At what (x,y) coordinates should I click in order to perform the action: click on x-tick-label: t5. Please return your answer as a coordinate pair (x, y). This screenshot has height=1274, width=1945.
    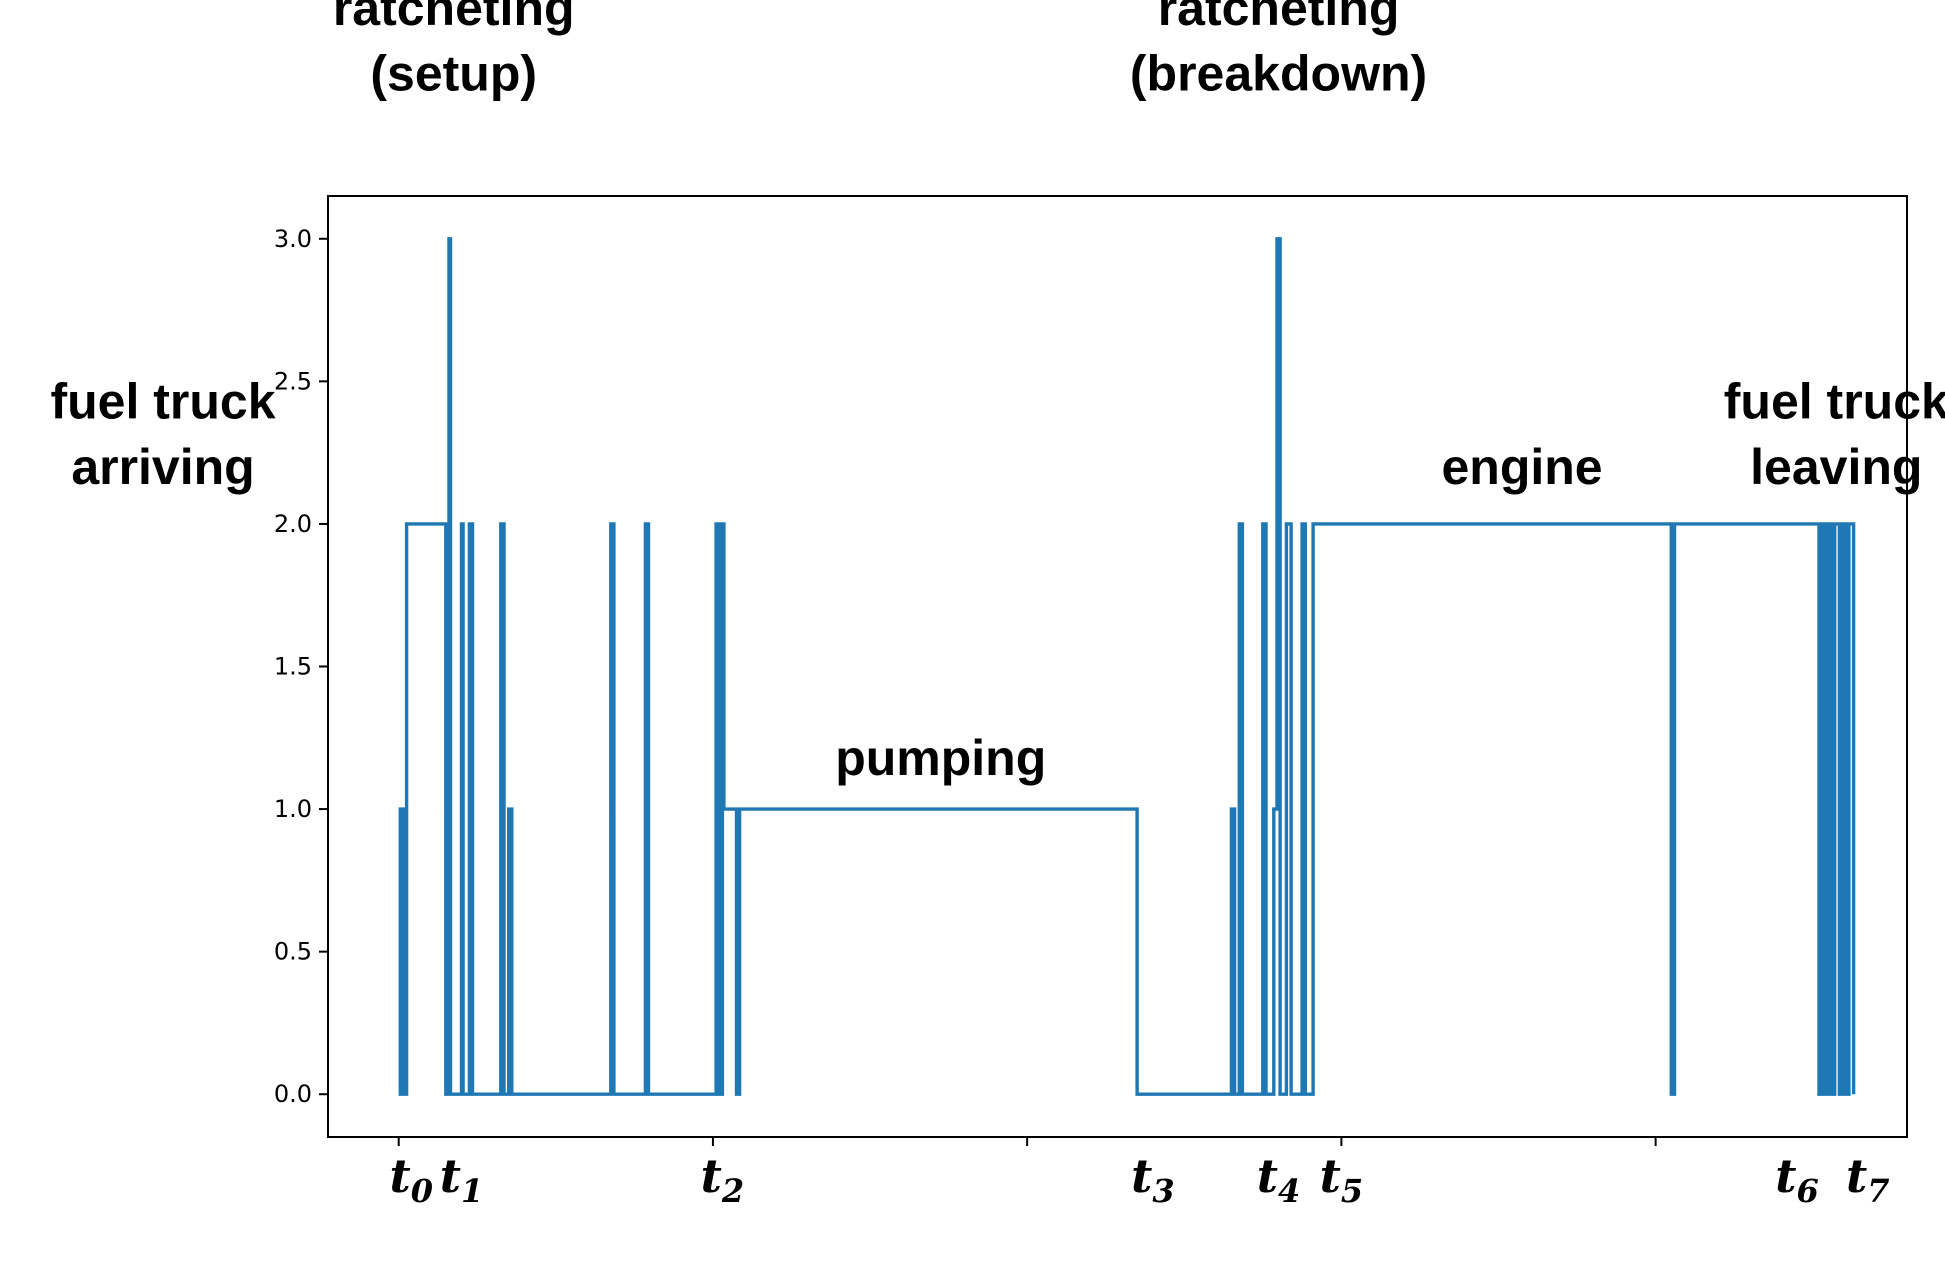
    Looking at the image, I should click on (1342, 1179).